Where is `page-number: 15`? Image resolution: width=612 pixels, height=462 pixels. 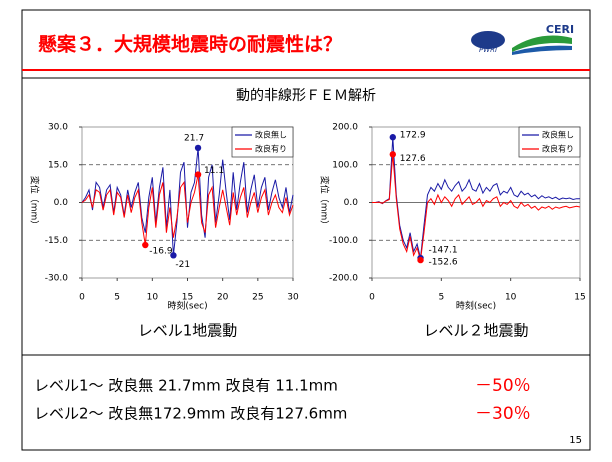 page-number: 15 is located at coordinates (575, 440).